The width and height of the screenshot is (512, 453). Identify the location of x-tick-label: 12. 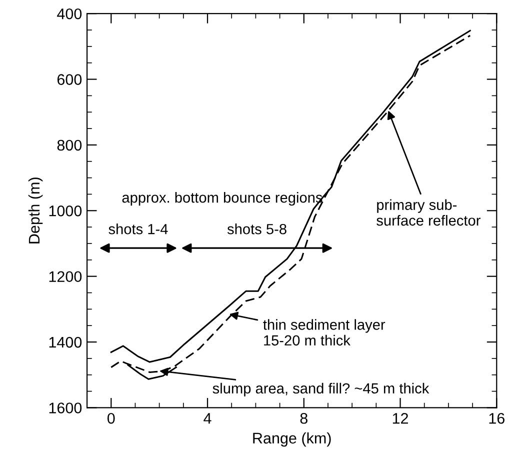
(400, 418).